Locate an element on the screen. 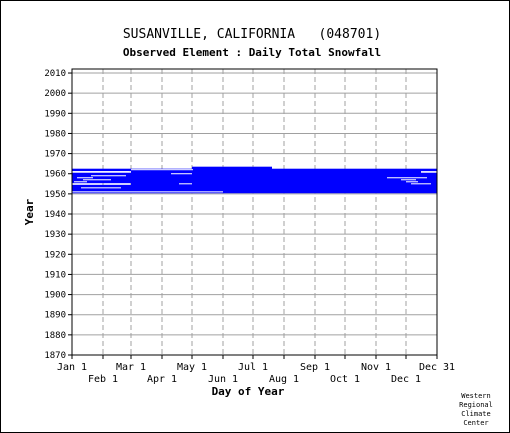 This screenshot has height=433, width=510. x-tick-label: Dec 31 is located at coordinates (437, 367).